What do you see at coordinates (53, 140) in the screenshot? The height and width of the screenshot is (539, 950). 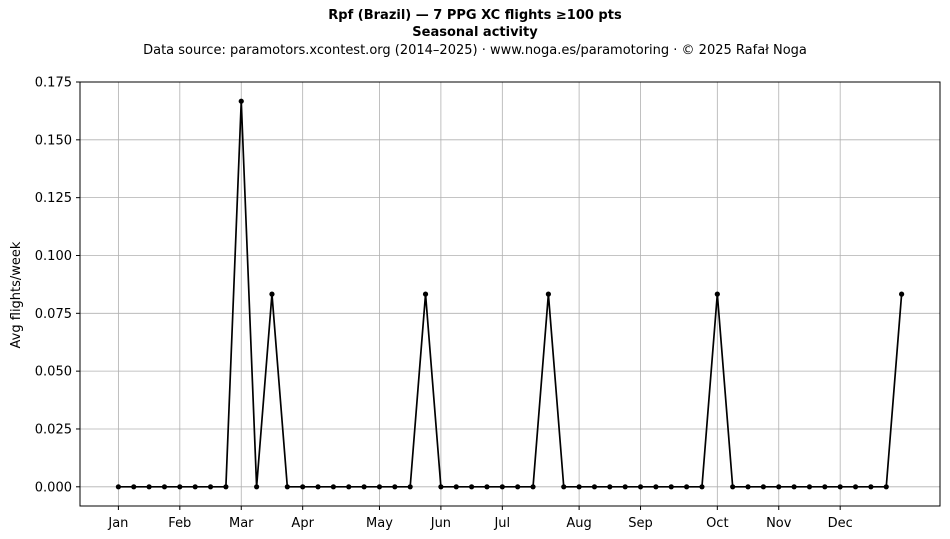 I see `y-tick-label: 0.150` at bounding box center [53, 140].